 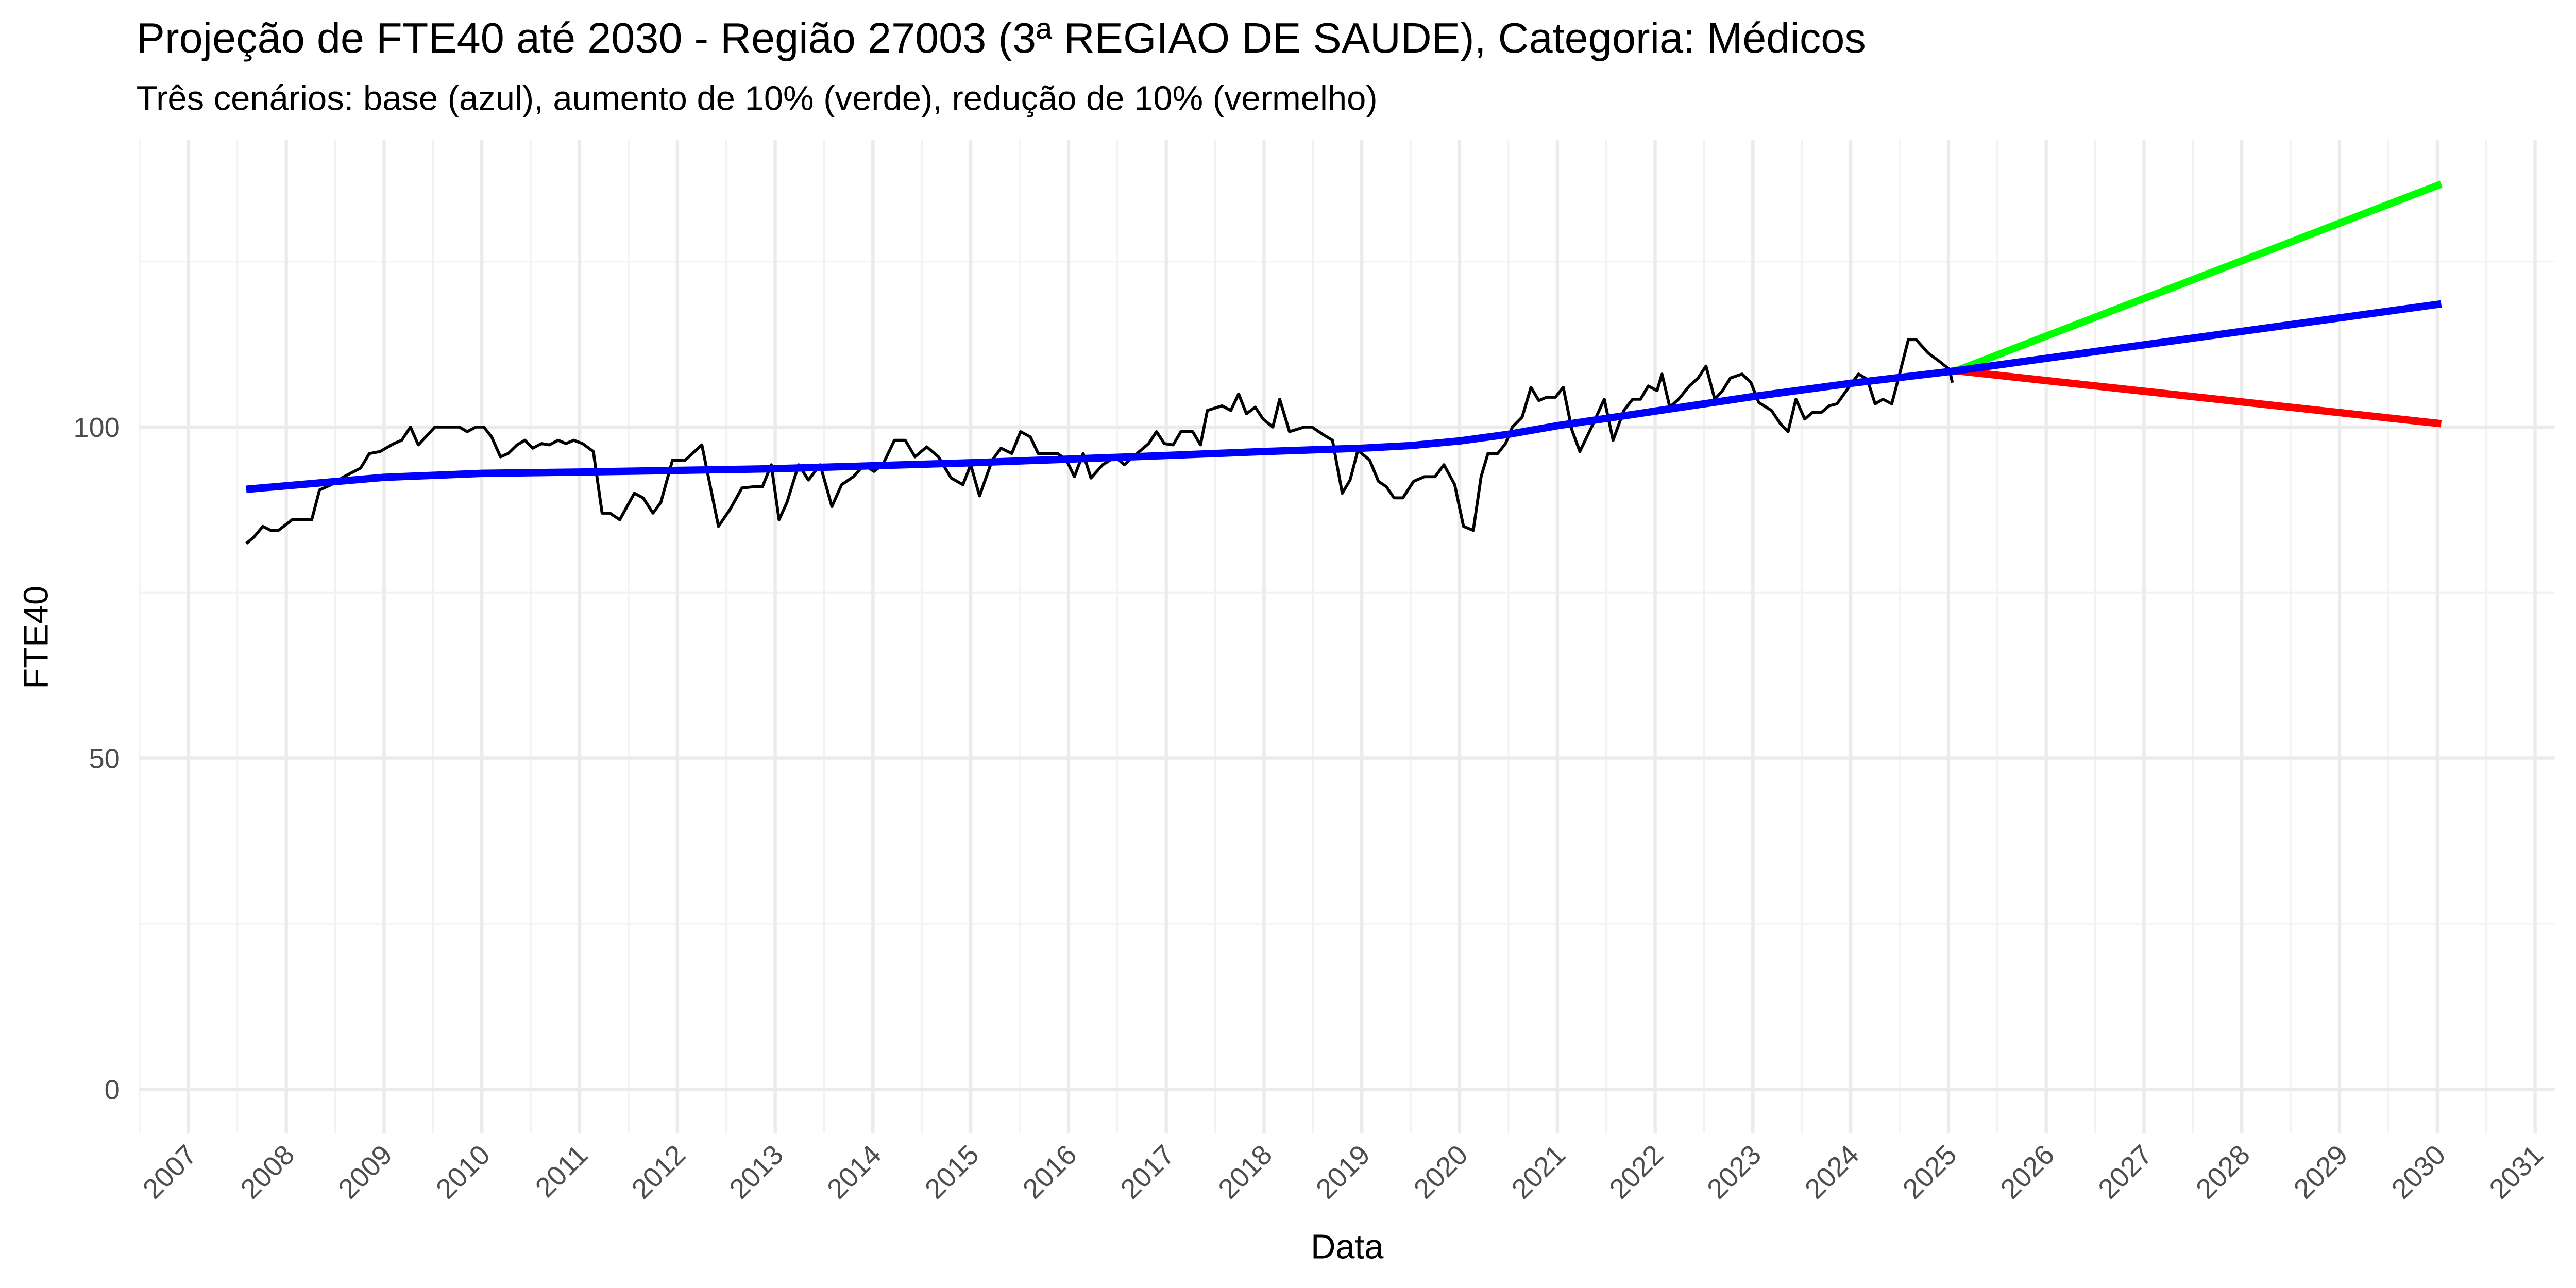 What do you see at coordinates (1441, 1172) in the screenshot?
I see `x-tick-label: 2020` at bounding box center [1441, 1172].